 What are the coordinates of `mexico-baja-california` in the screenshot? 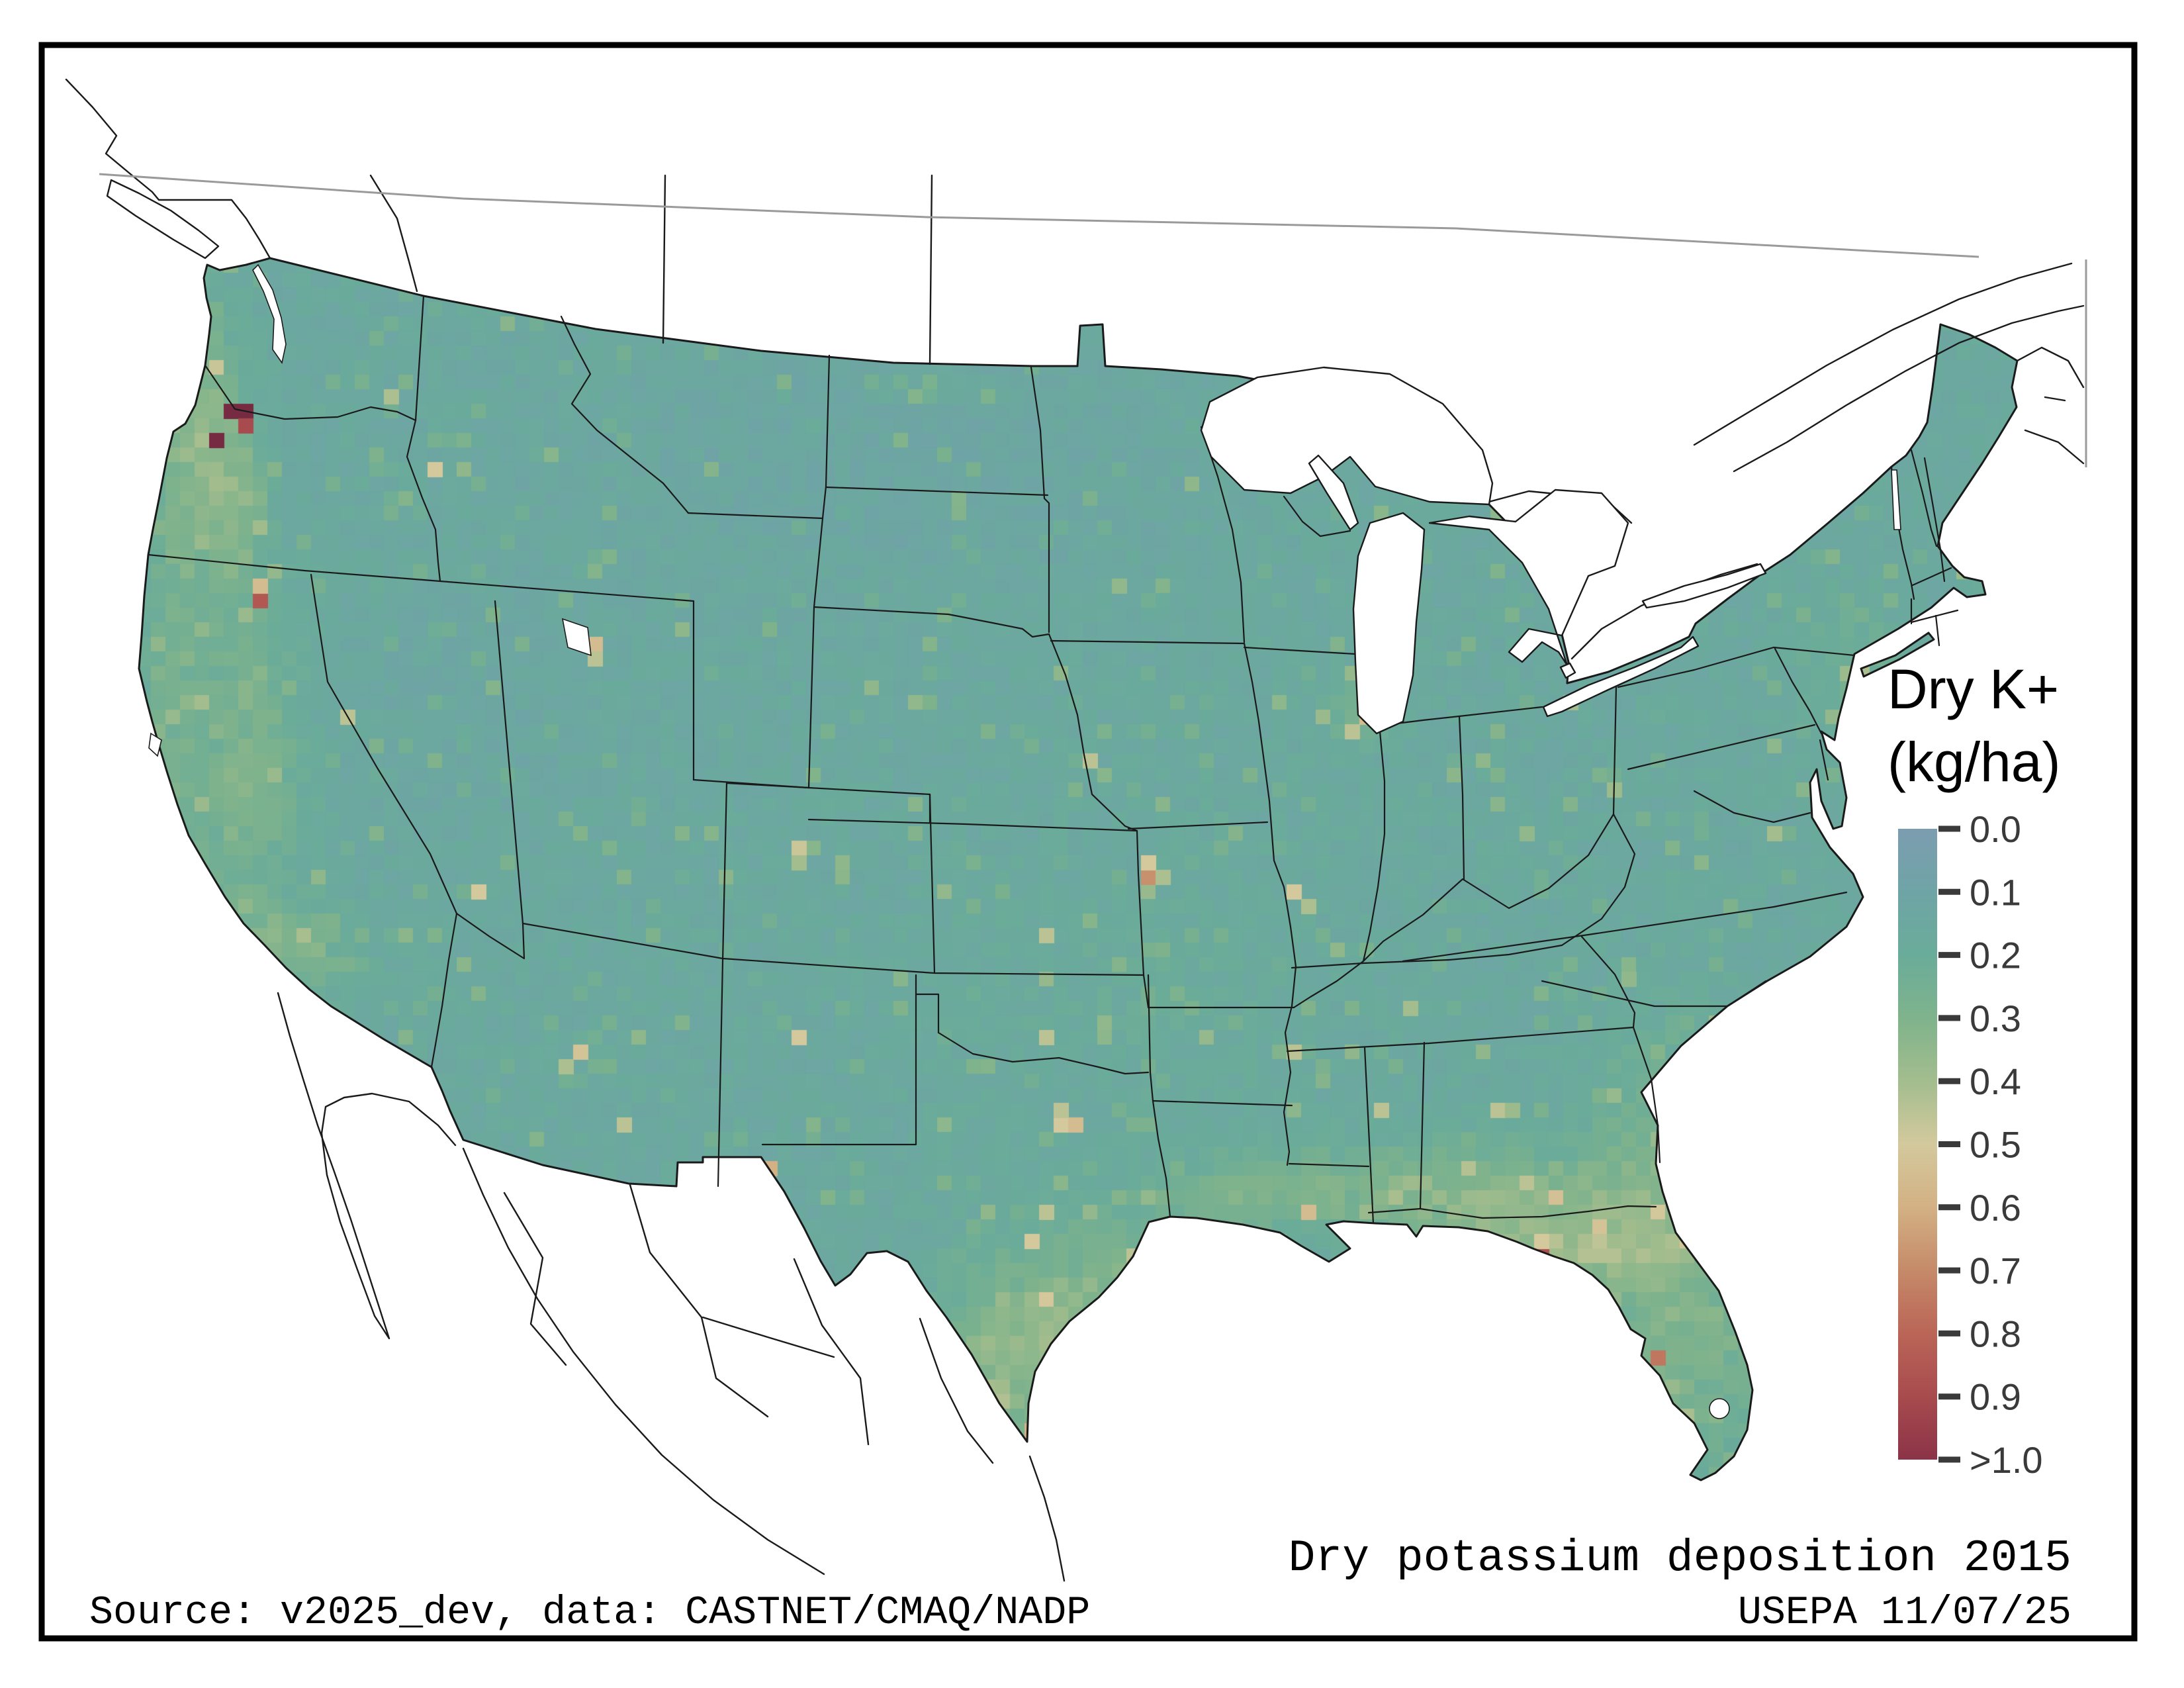 It's located at (367, 1166).